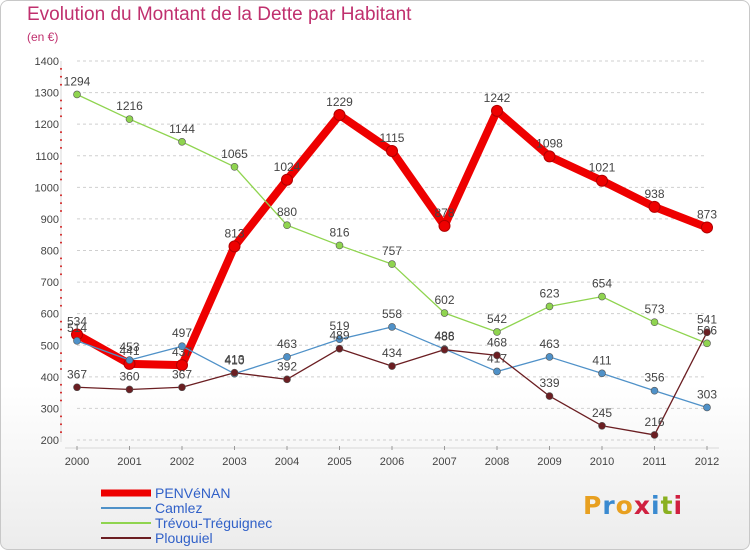 This screenshot has height=550, width=750. What do you see at coordinates (50, 378) in the screenshot?
I see `y-tick-label: 400` at bounding box center [50, 378].